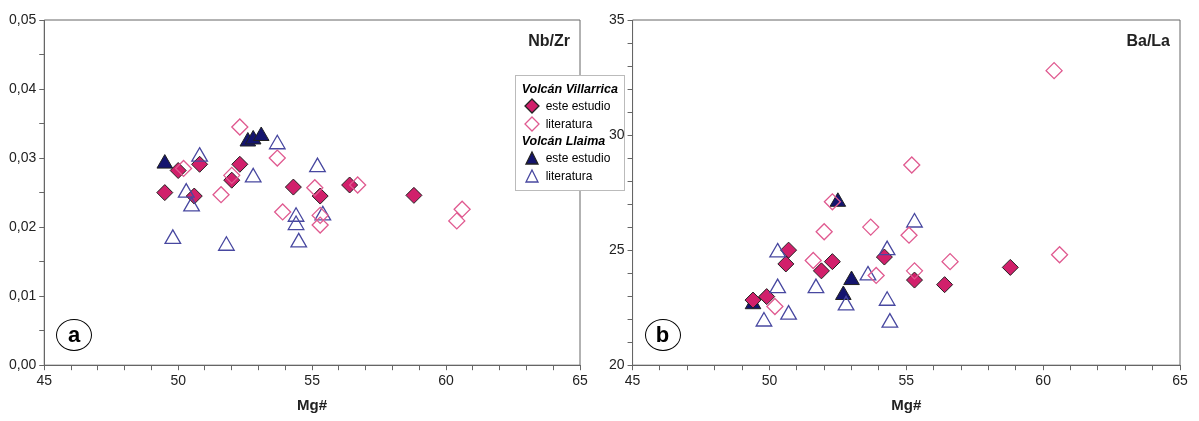 The width and height of the screenshot is (1199, 421). What do you see at coordinates (23, 87) in the screenshot?
I see `y-tick-label: 0,04` at bounding box center [23, 87].